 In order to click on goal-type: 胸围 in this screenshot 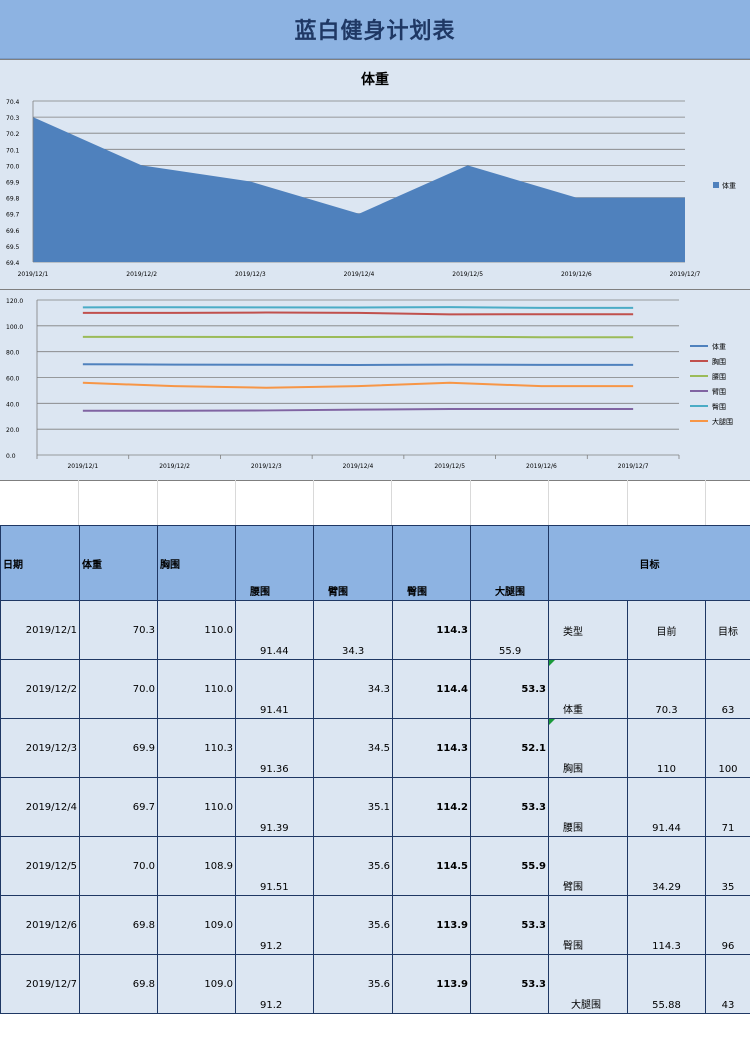, I will do `click(588, 748)`.